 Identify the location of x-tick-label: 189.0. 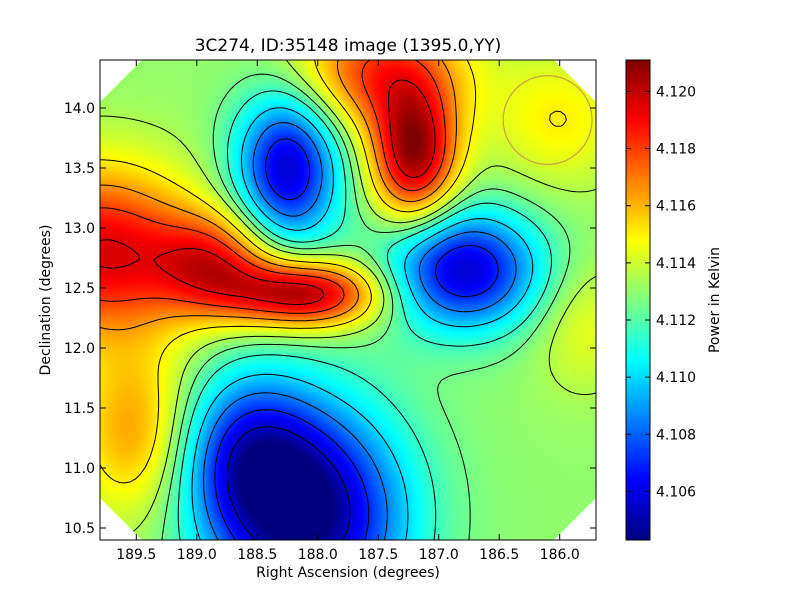
(197, 555).